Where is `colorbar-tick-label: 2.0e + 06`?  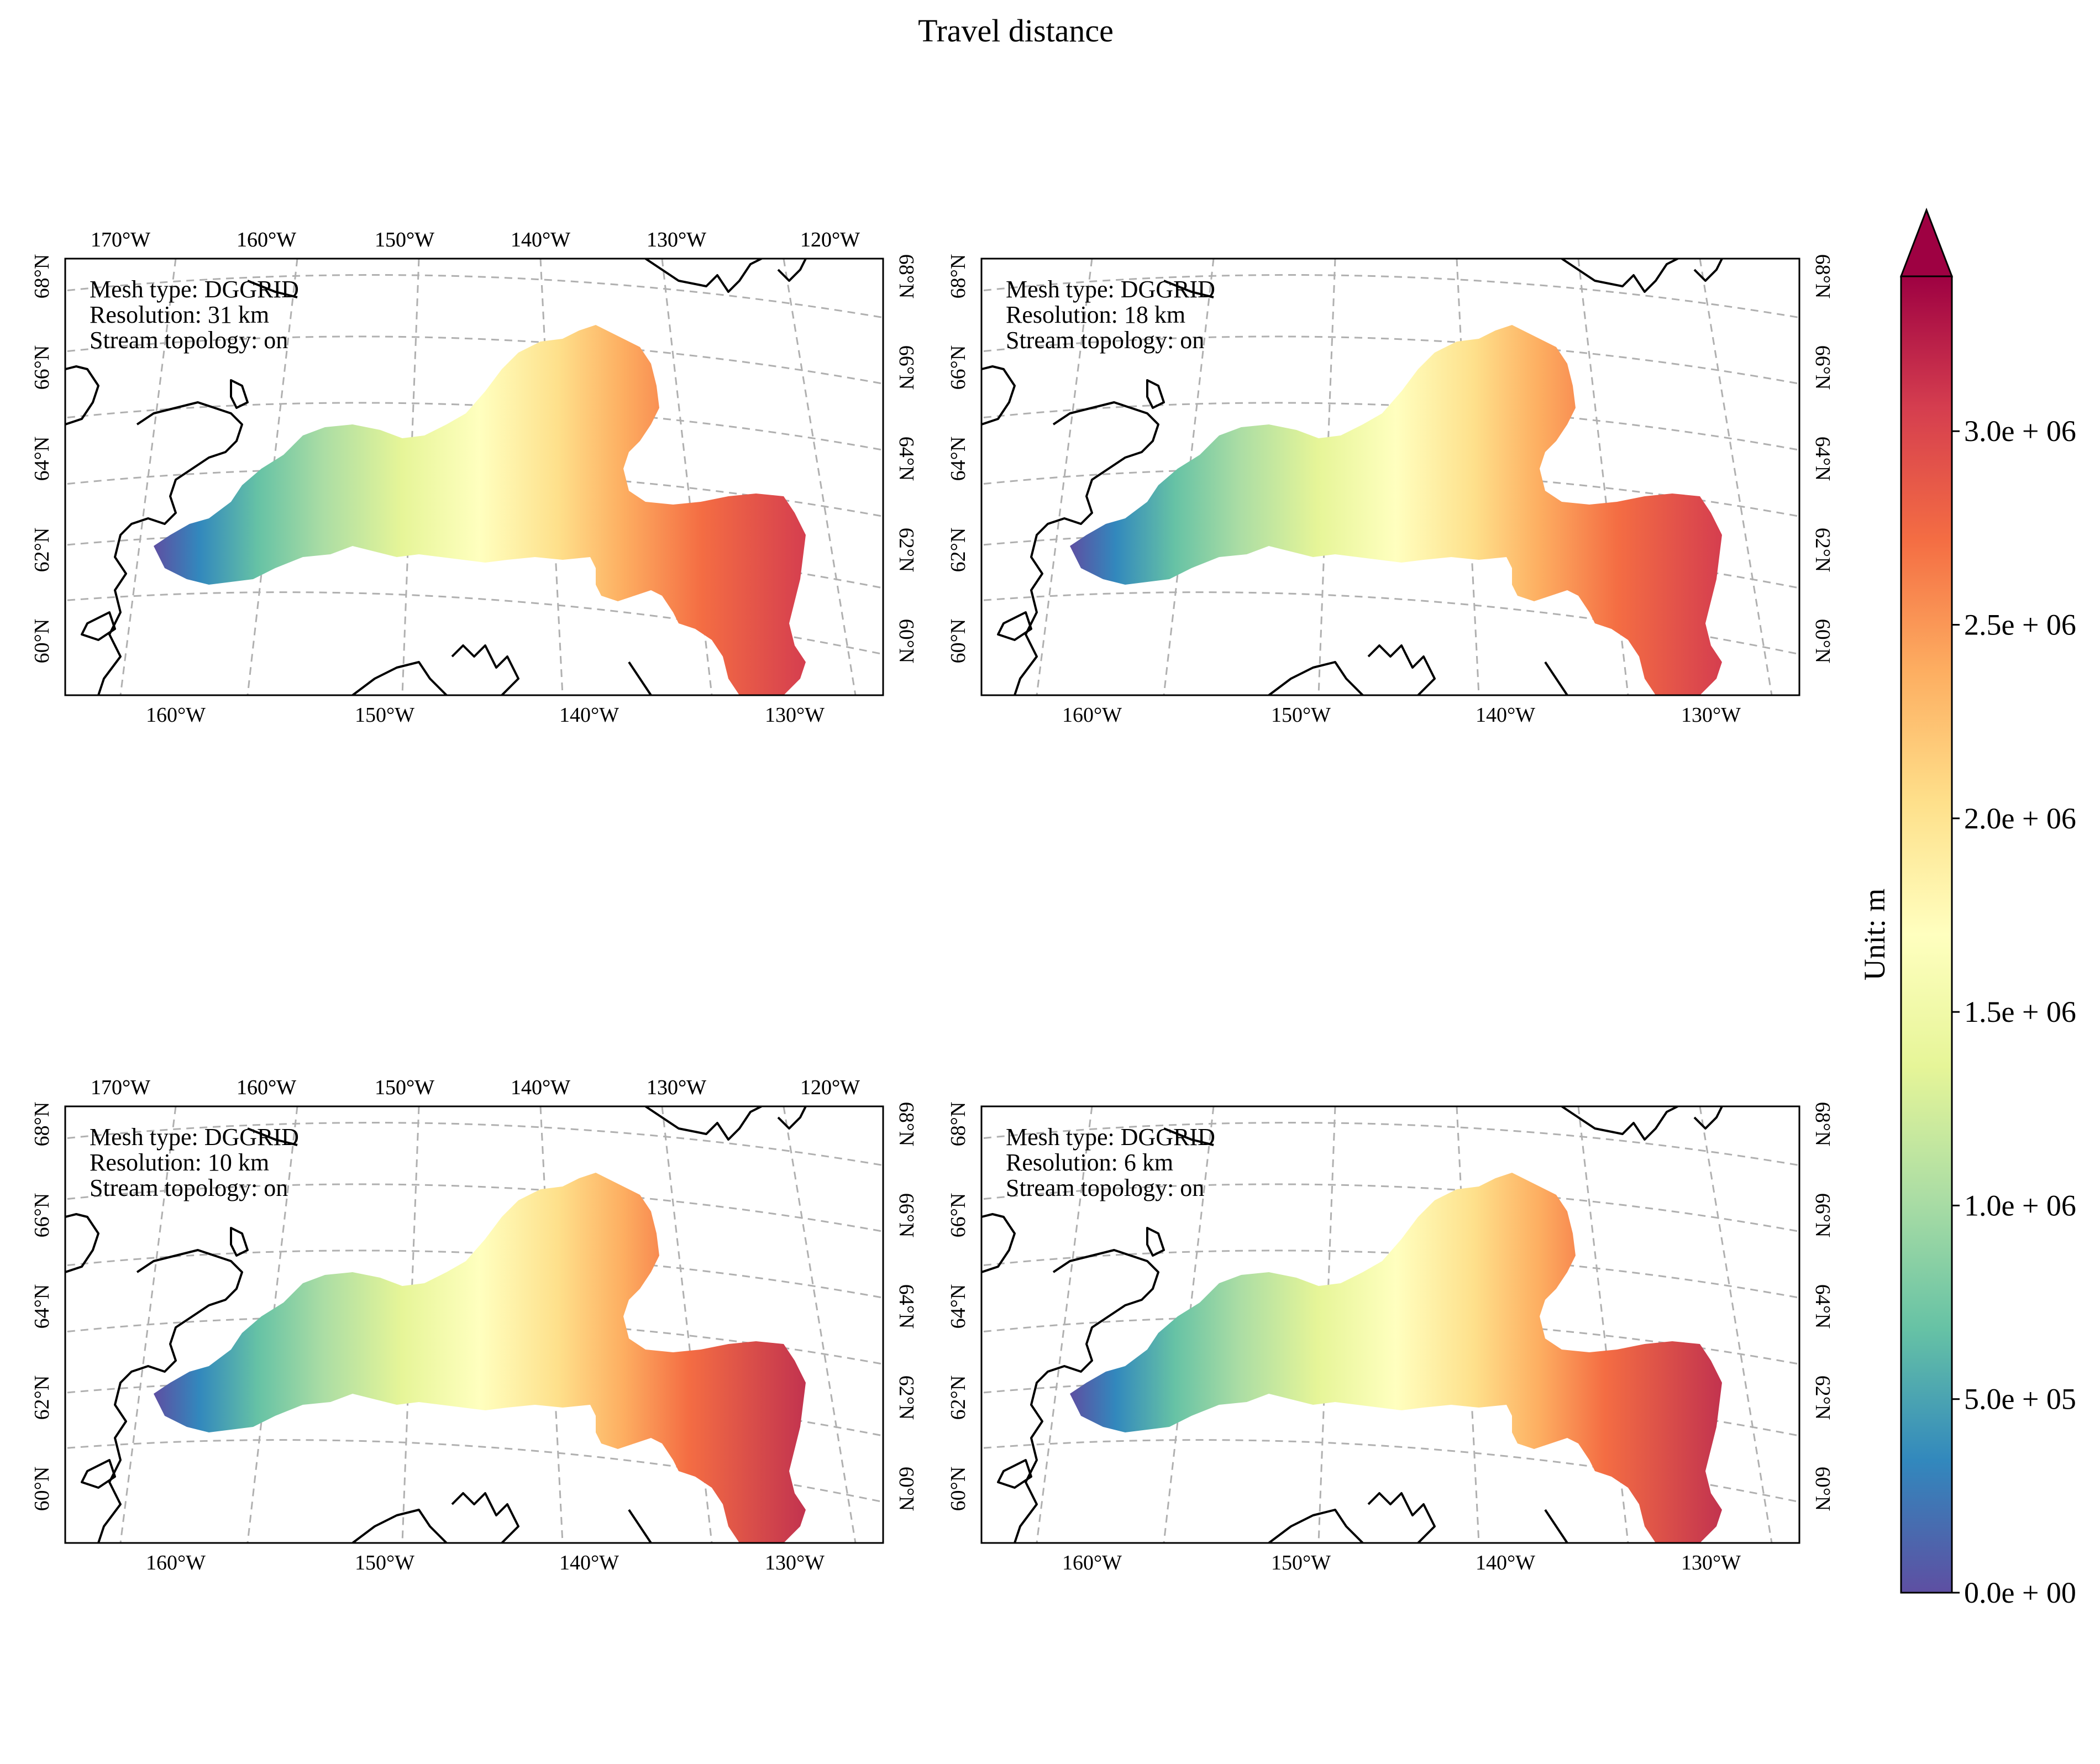 colorbar-tick-label: 2.0e + 06 is located at coordinates (2020, 819).